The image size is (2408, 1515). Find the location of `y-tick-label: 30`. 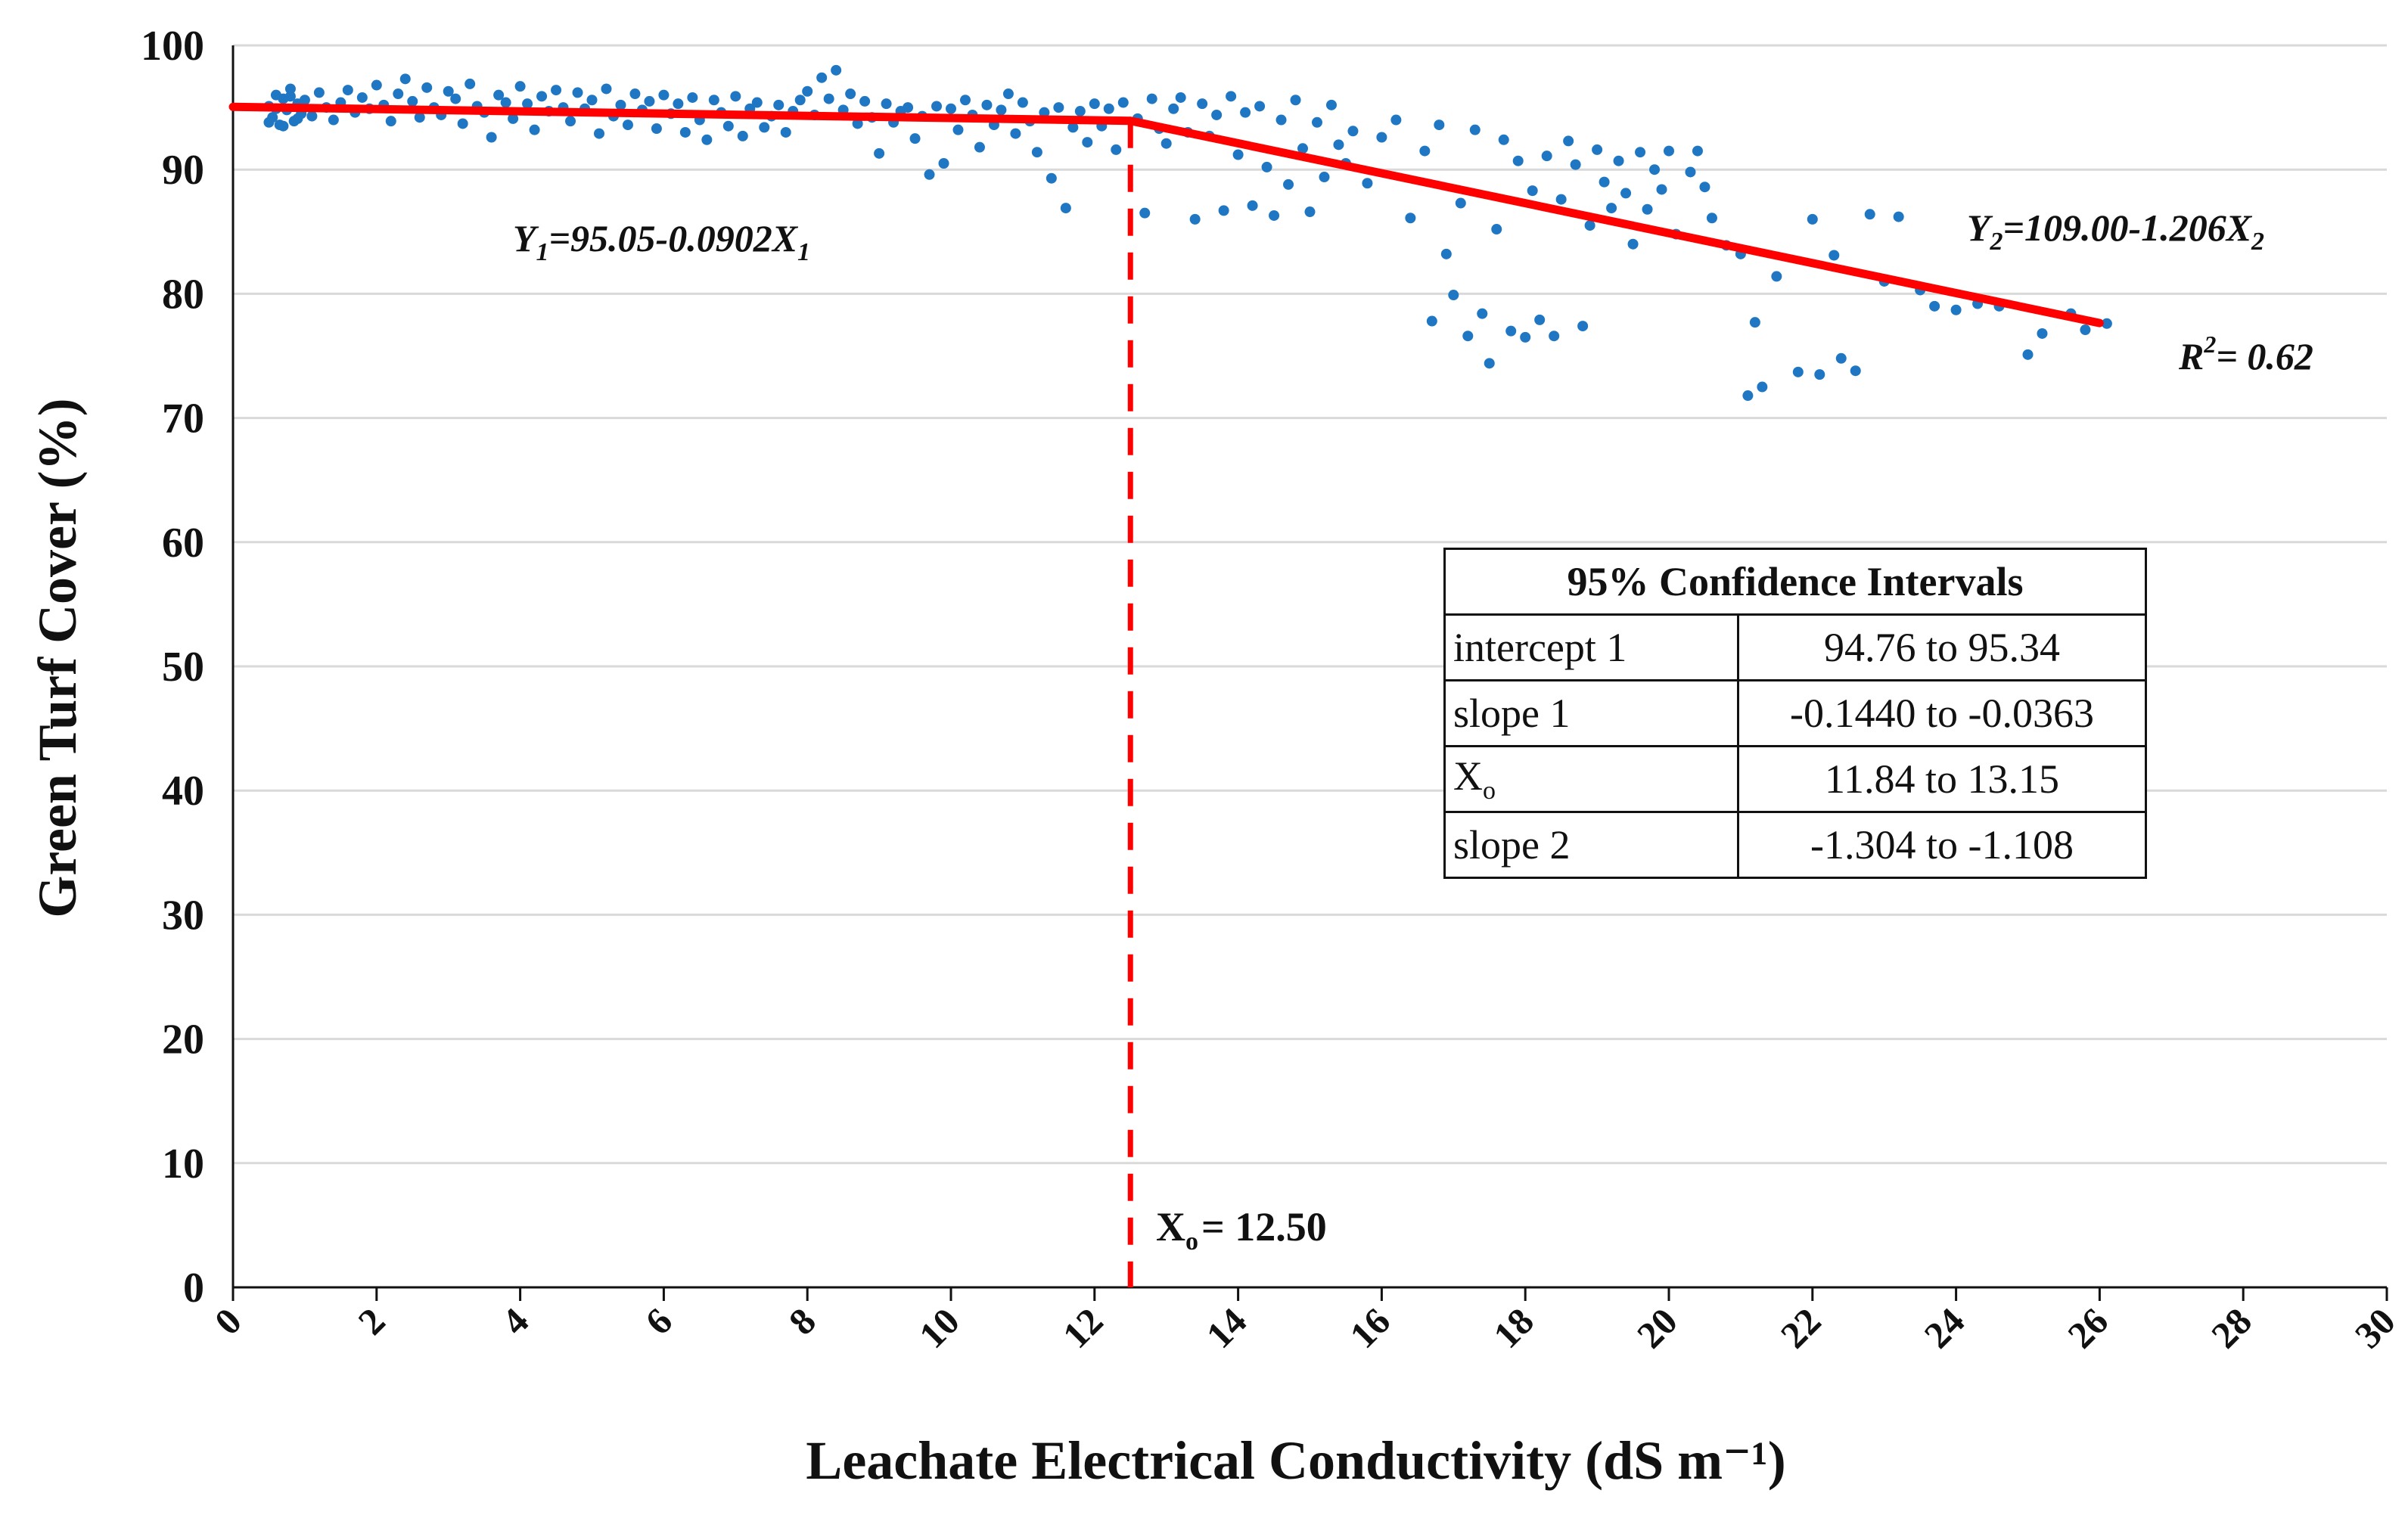

y-tick-label: 30 is located at coordinates (183, 915).